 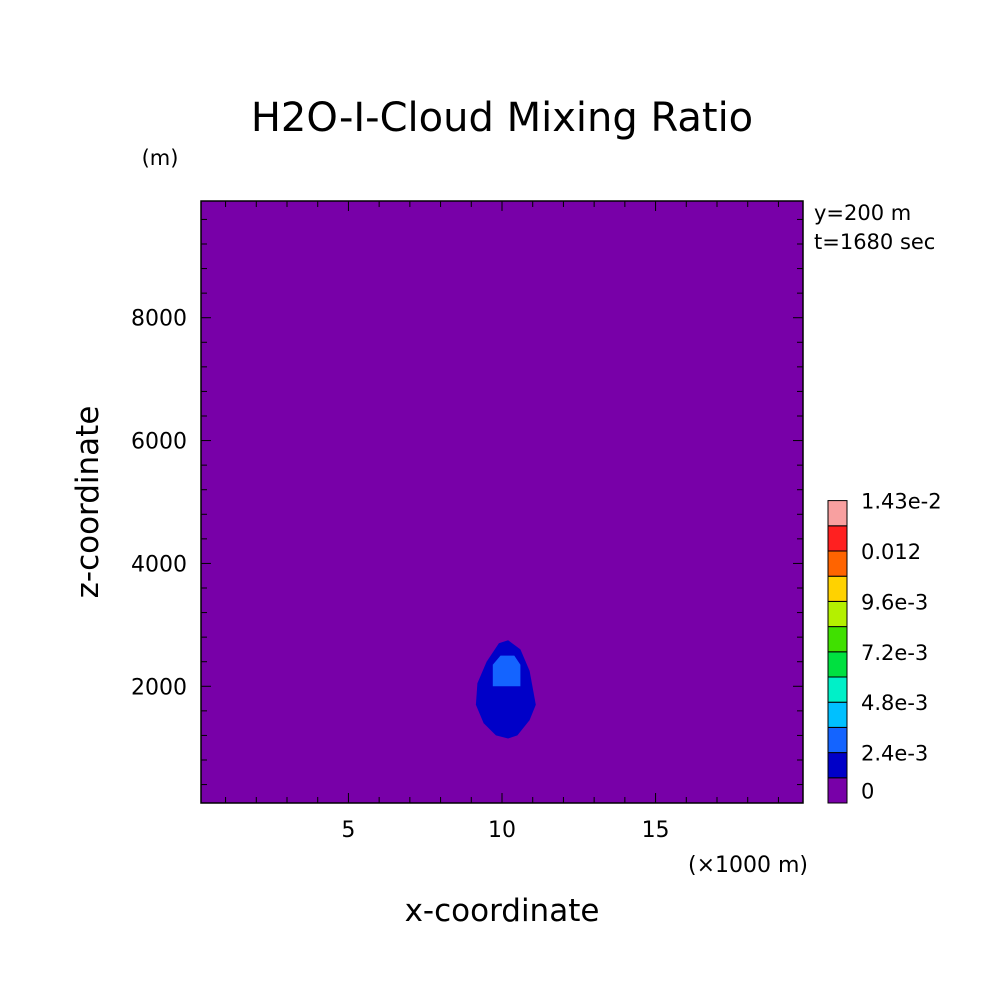 What do you see at coordinates (874, 242) in the screenshot?
I see `annotation-t: t=1680 sec` at bounding box center [874, 242].